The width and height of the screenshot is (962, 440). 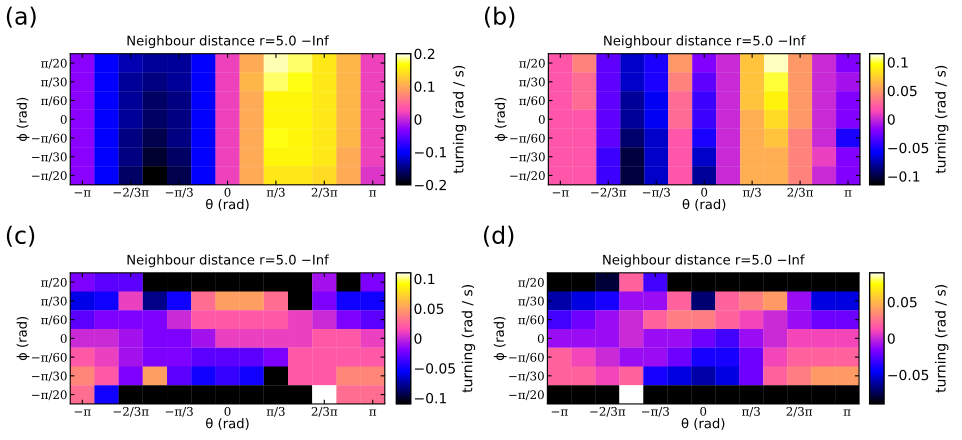 What do you see at coordinates (424, 54) in the screenshot?
I see `color-bar-label: 0.2` at bounding box center [424, 54].